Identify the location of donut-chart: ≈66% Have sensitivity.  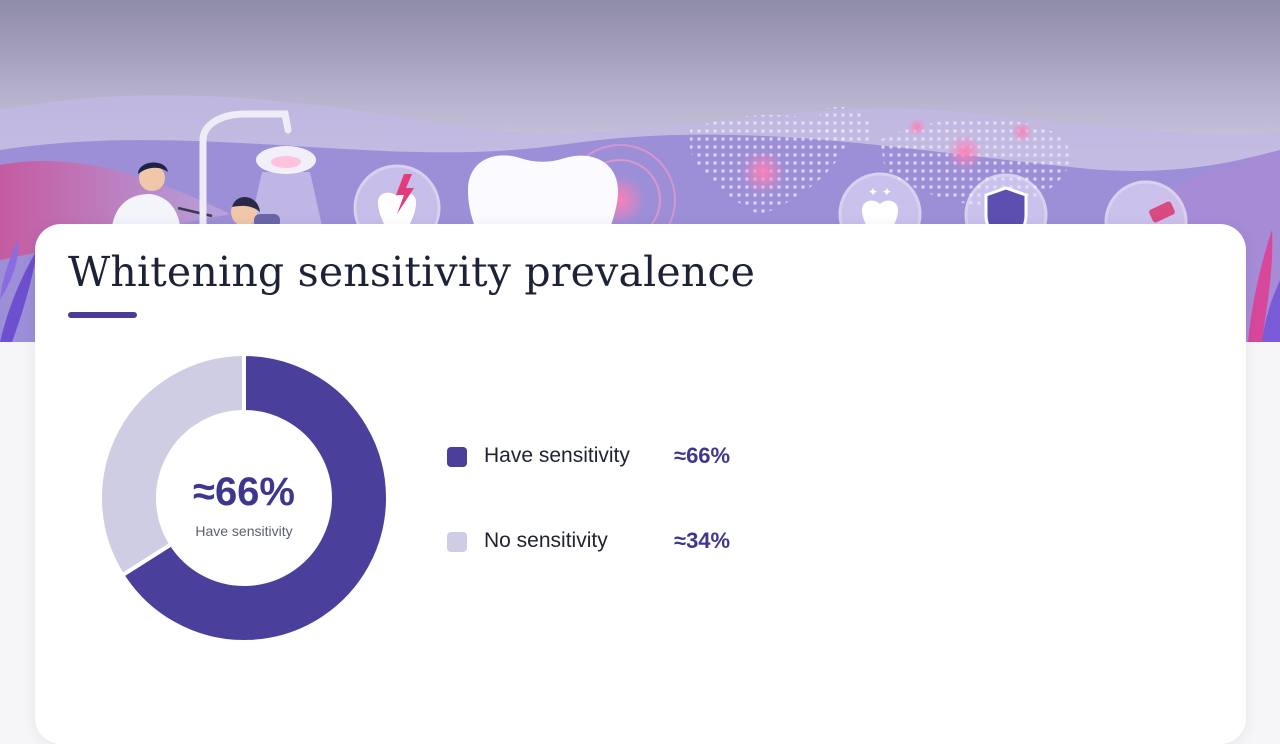
(244, 497).